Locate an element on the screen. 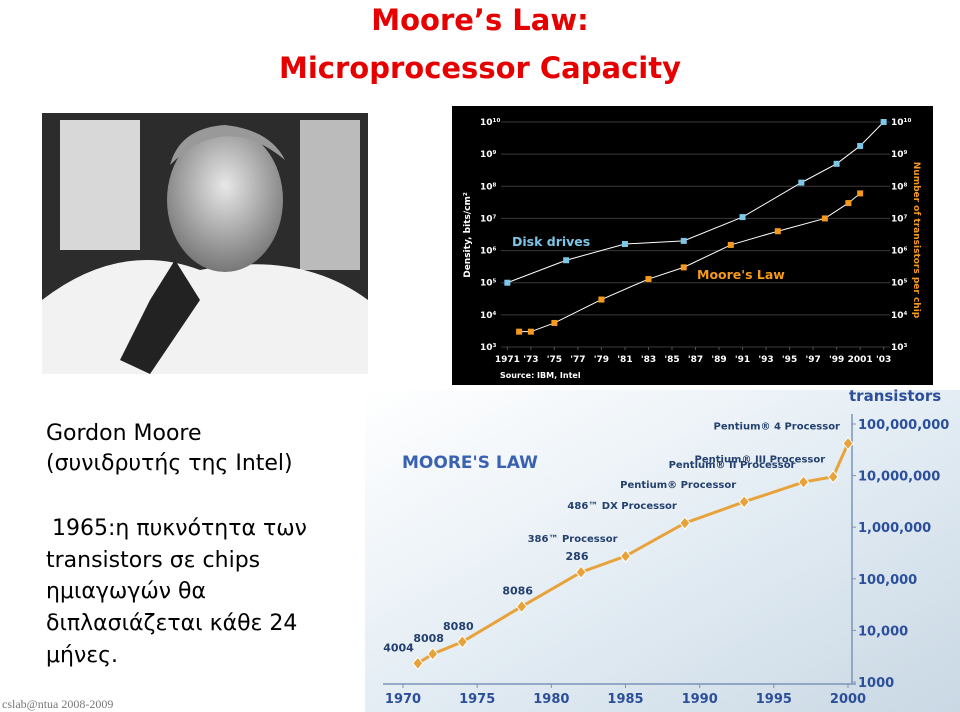 The image size is (960, 712). x-tick-label: '95 is located at coordinates (789, 360).